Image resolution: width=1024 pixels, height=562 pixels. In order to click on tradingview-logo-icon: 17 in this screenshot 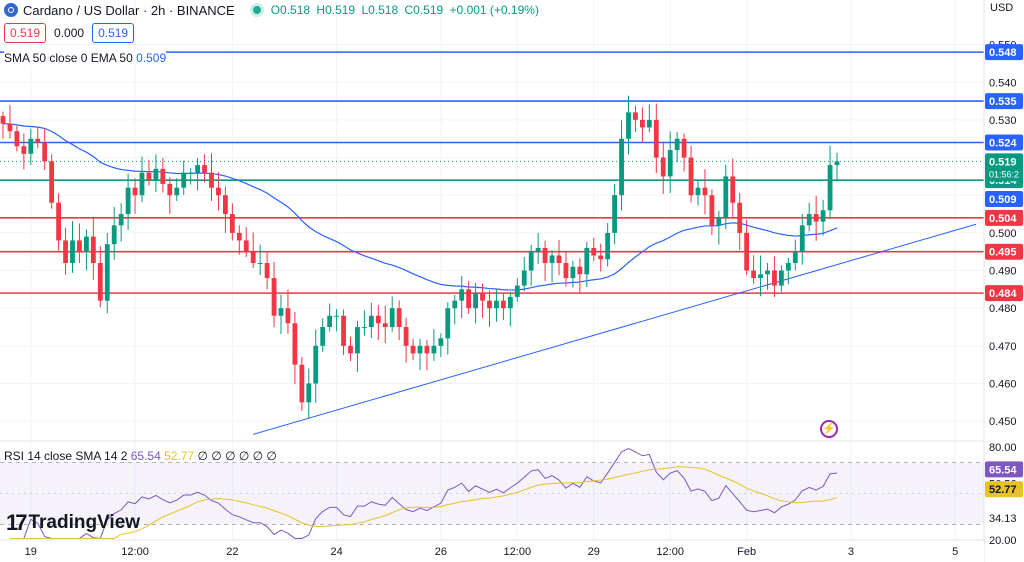, I will do `click(17, 522)`.